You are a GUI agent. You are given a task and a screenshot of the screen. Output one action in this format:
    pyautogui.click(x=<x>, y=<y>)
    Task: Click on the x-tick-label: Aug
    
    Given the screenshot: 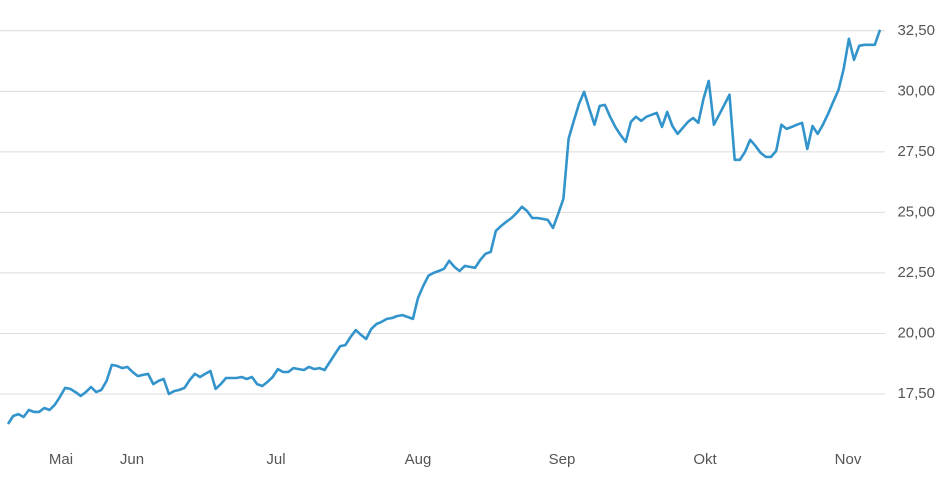 What is the action you would take?
    pyautogui.click(x=418, y=459)
    